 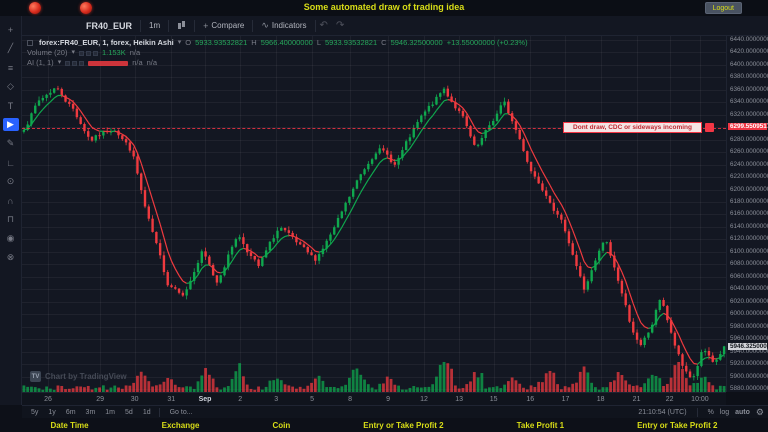 I want to click on range-button-5d: 5d, so click(x=129, y=412).